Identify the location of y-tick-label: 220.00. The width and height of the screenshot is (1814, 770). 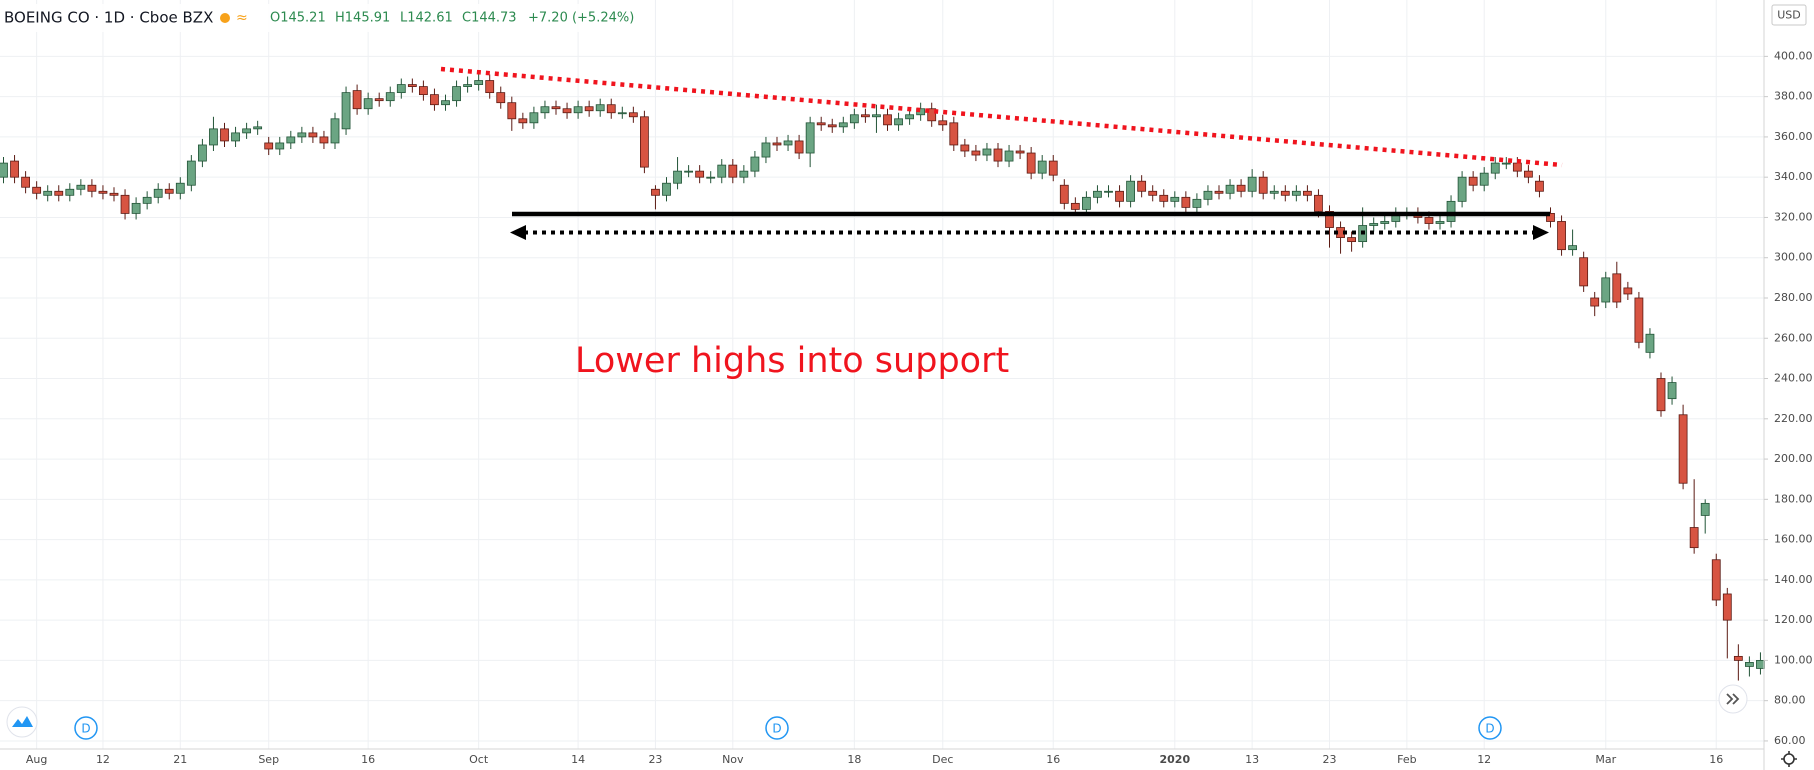
(1793, 418).